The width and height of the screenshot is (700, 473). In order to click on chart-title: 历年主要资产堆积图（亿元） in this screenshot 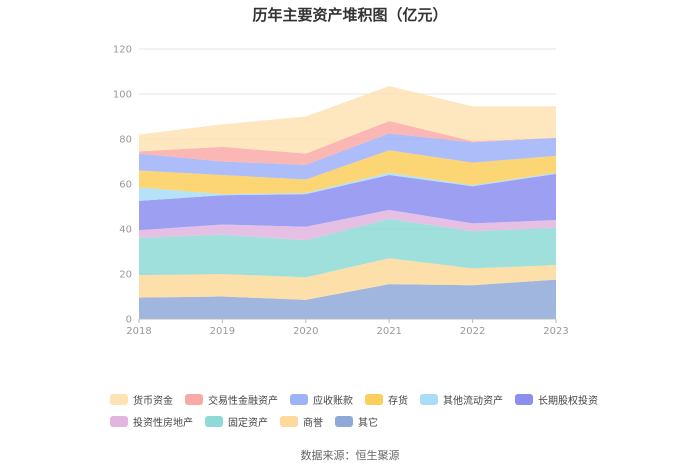, I will do `click(350, 15)`.